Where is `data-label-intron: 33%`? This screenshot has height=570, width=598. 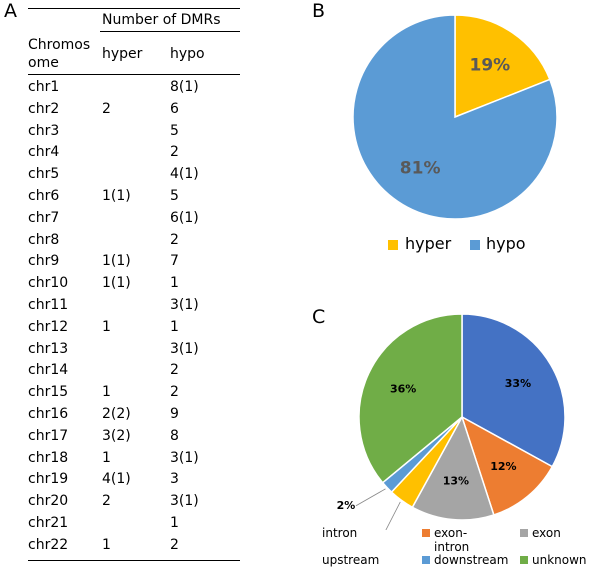
data-label-intron: 33% is located at coordinates (518, 383).